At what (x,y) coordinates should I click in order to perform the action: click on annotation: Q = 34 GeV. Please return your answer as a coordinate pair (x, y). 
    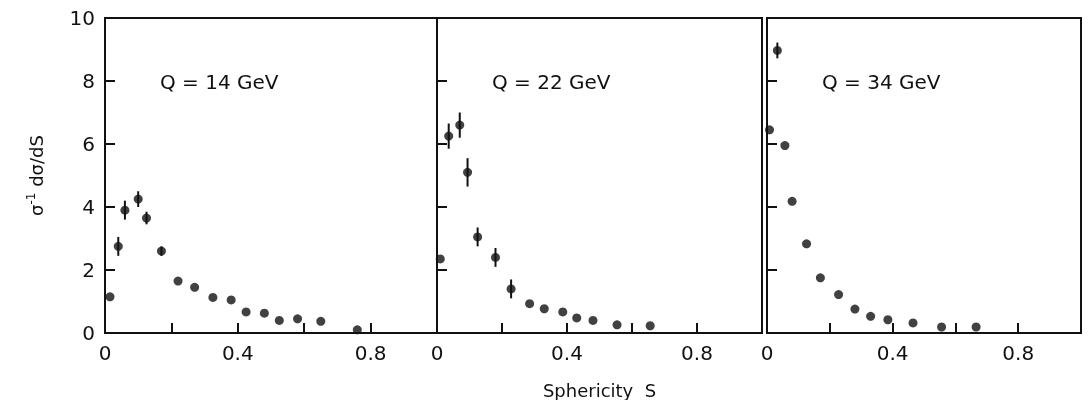
    Looking at the image, I should click on (881, 82).